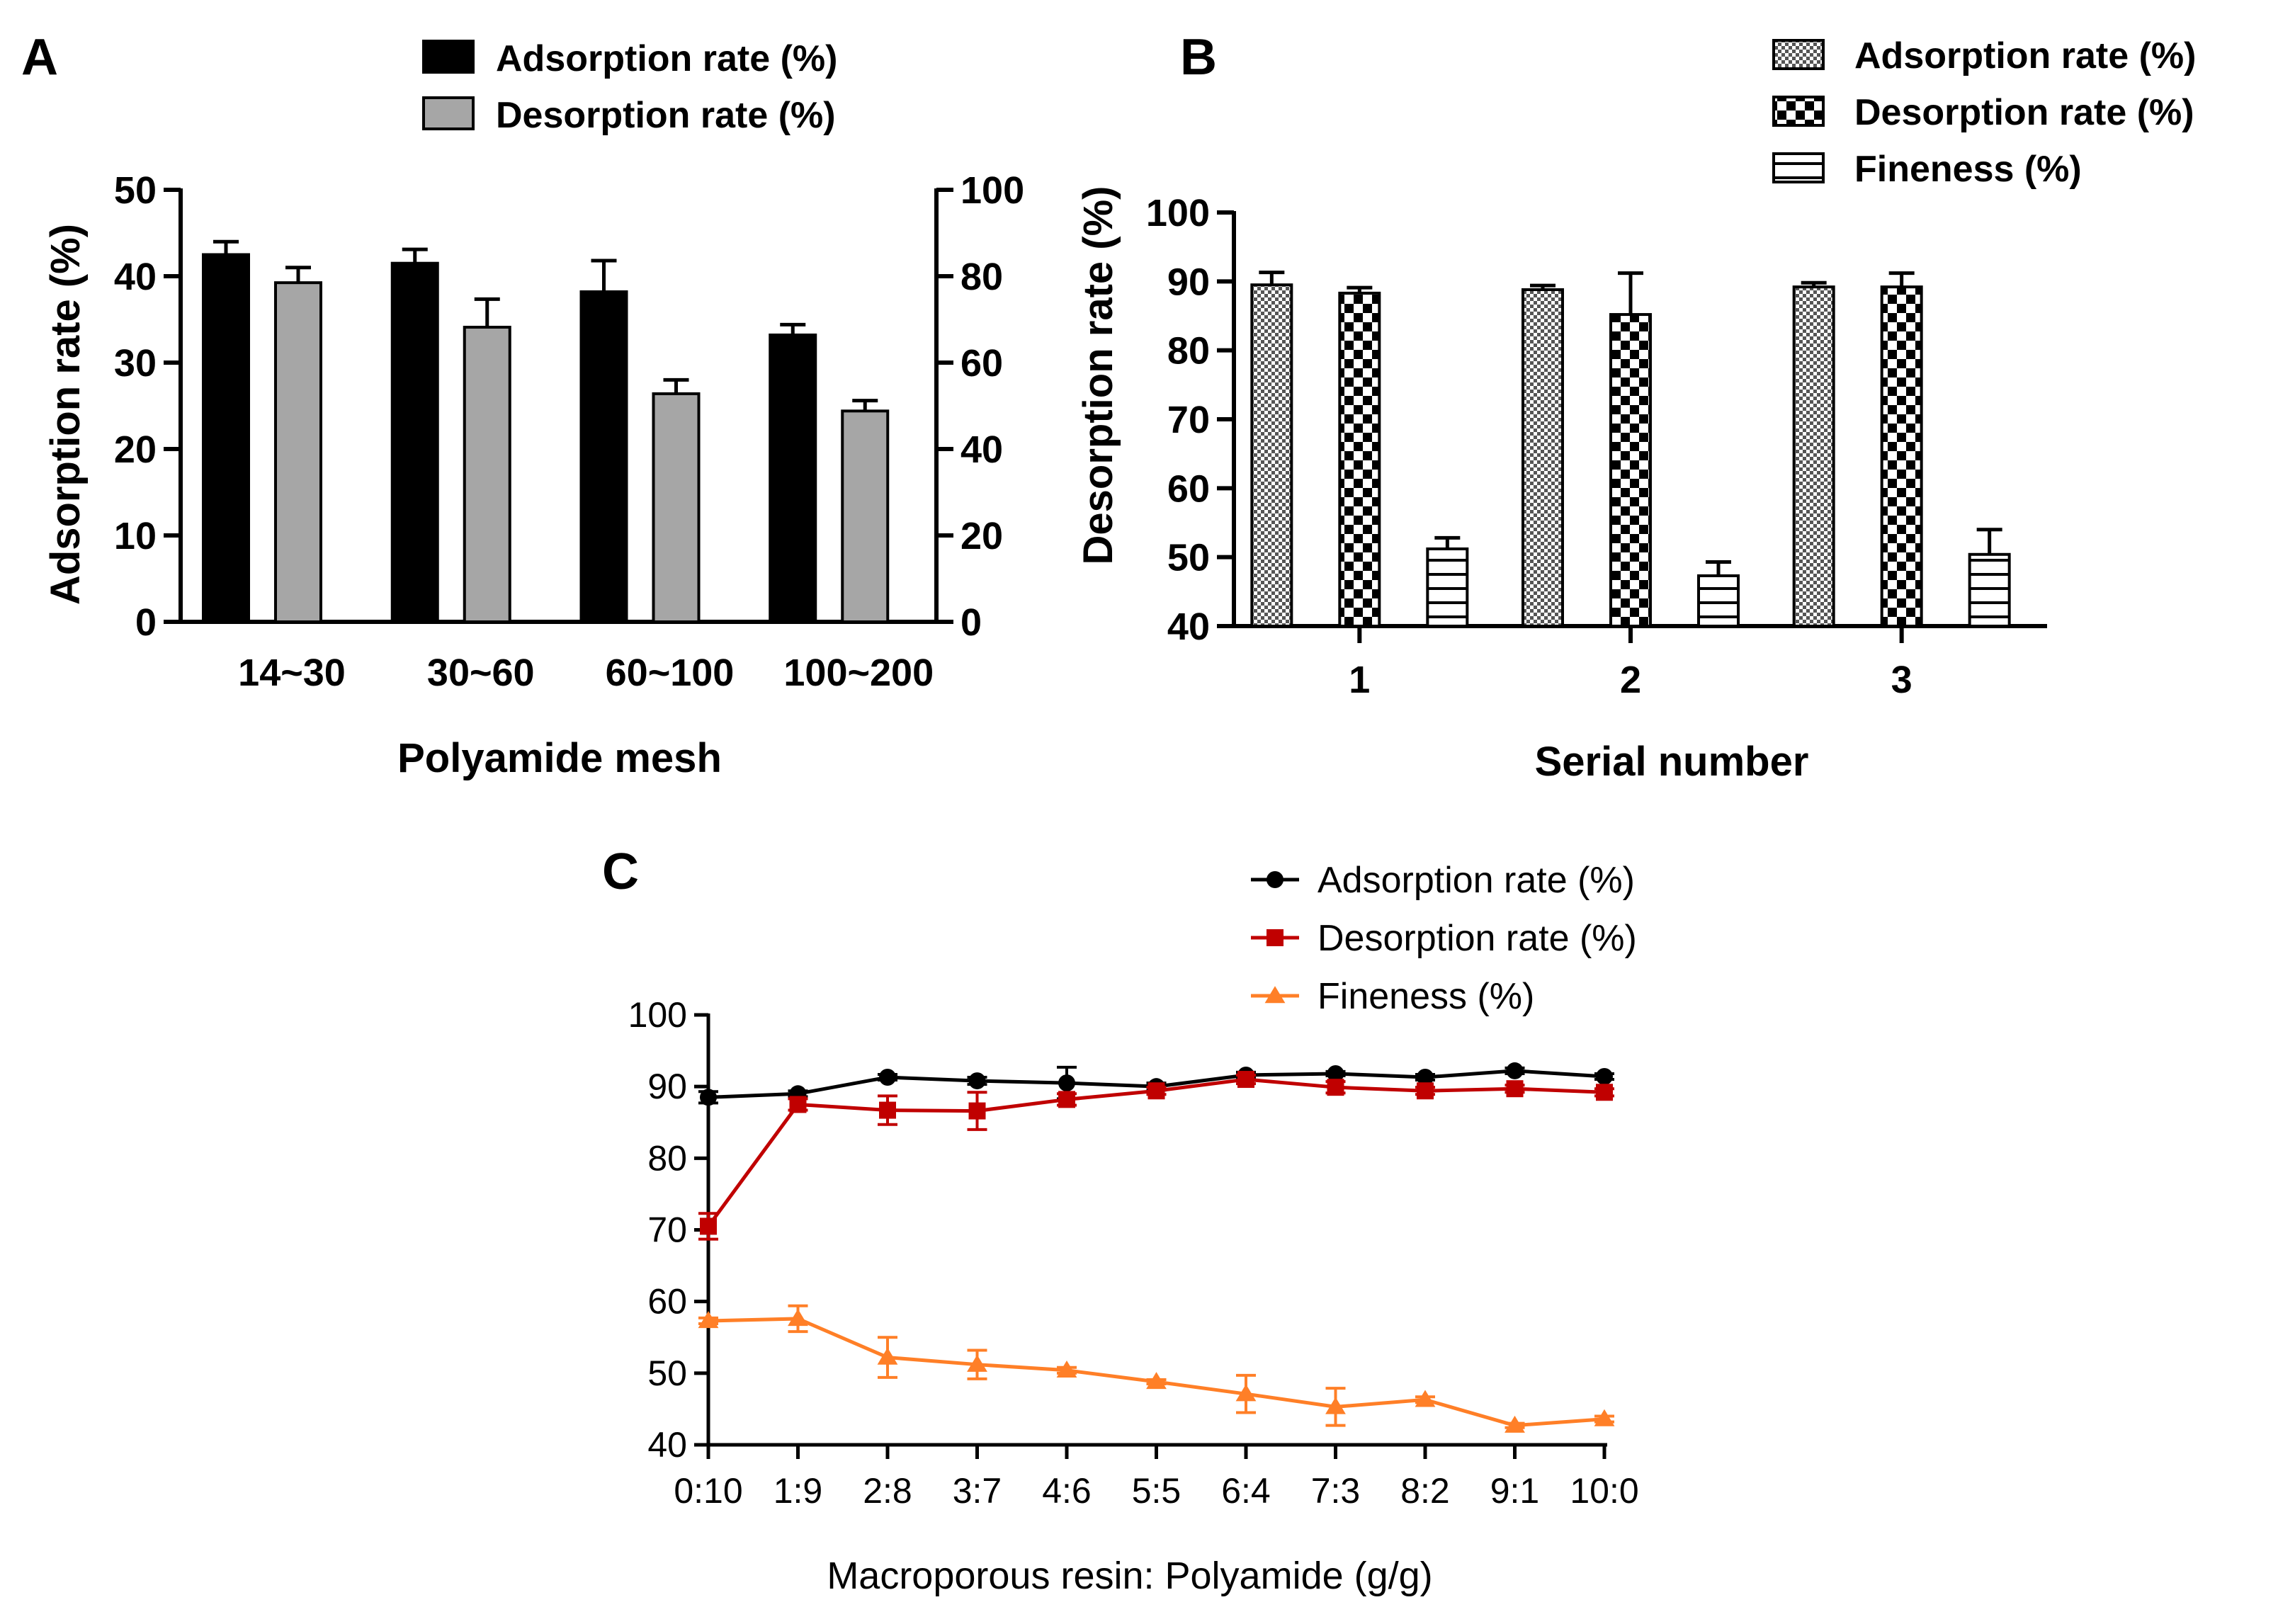 The width and height of the screenshot is (2295, 1624). I want to click on panel-c-y-tick-label: 40, so click(667, 1445).